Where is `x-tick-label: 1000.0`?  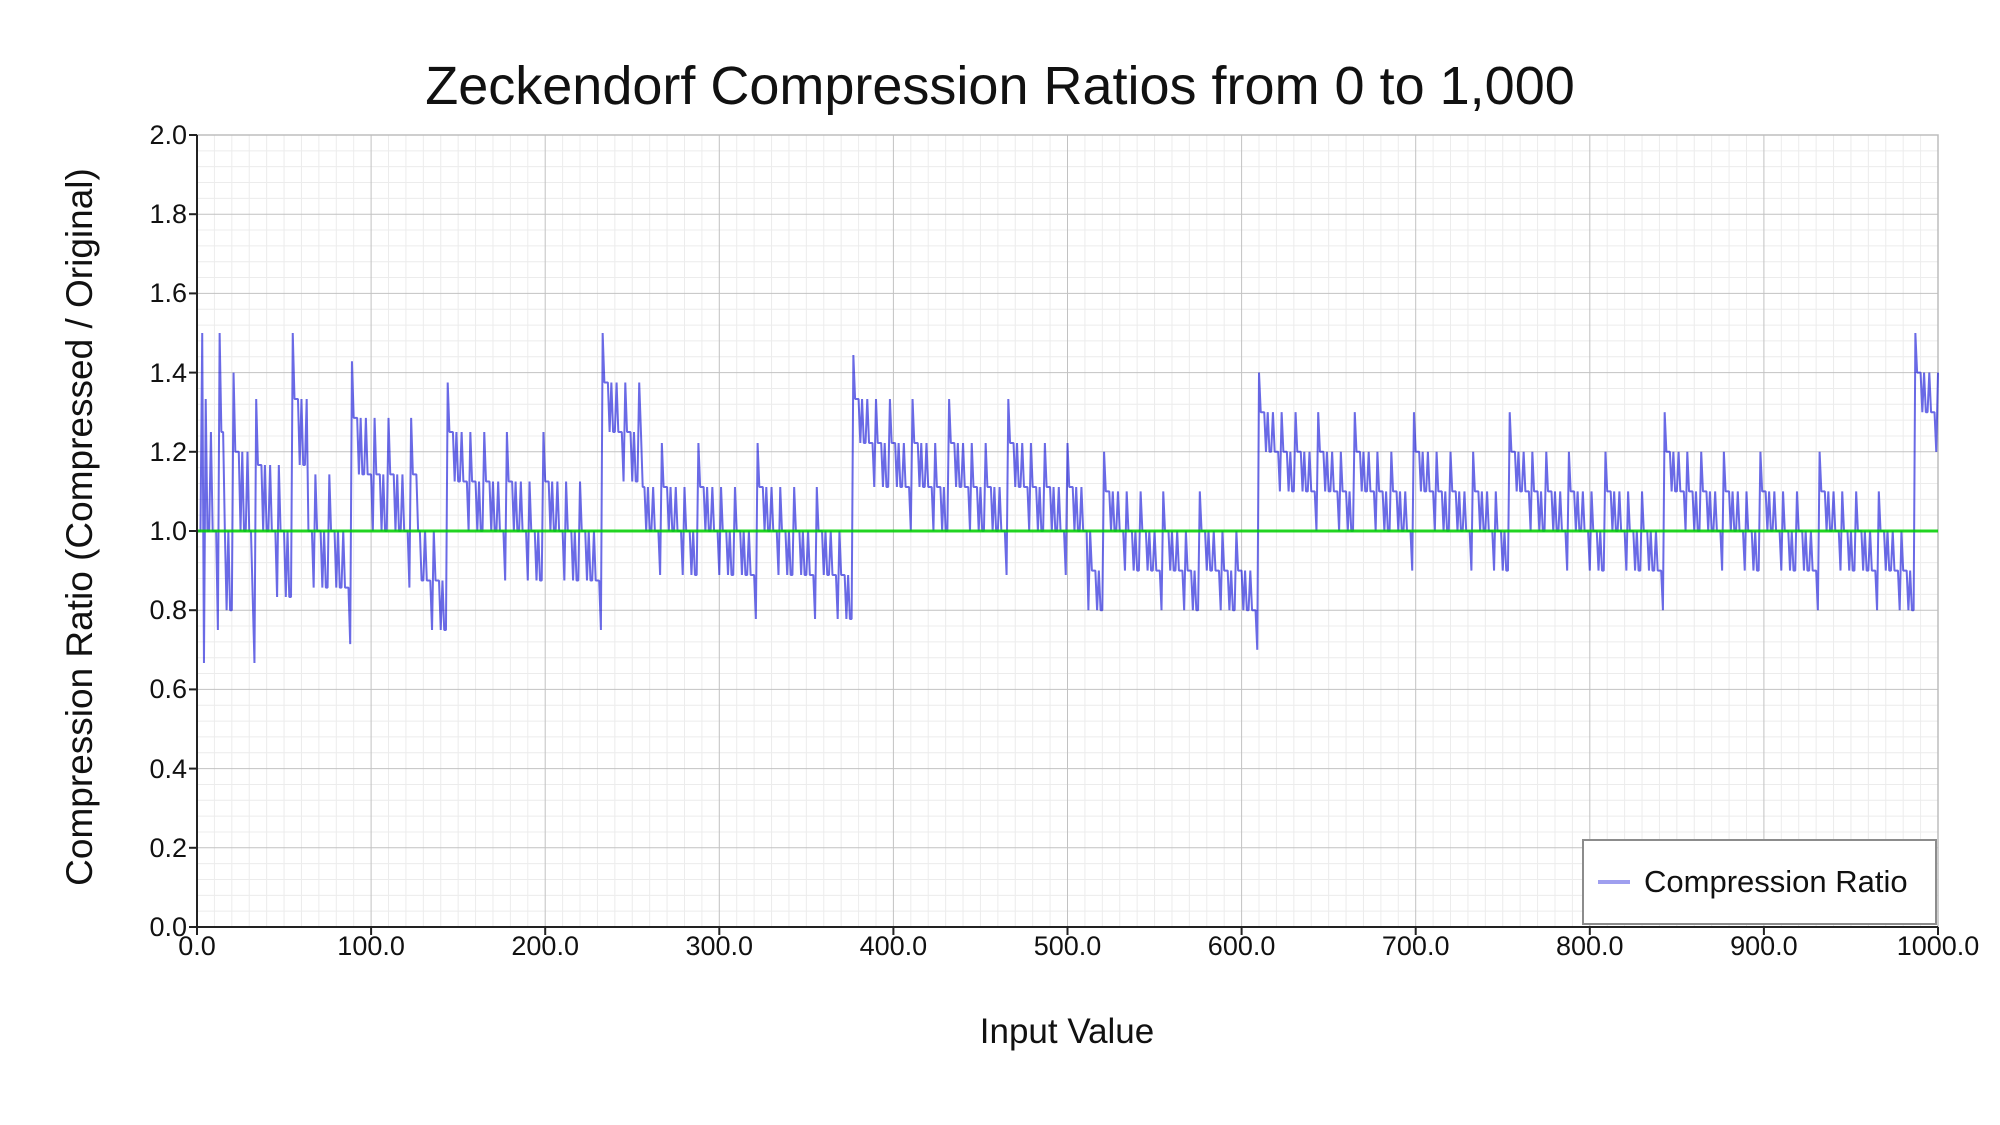
x-tick-label: 1000.0 is located at coordinates (1938, 946).